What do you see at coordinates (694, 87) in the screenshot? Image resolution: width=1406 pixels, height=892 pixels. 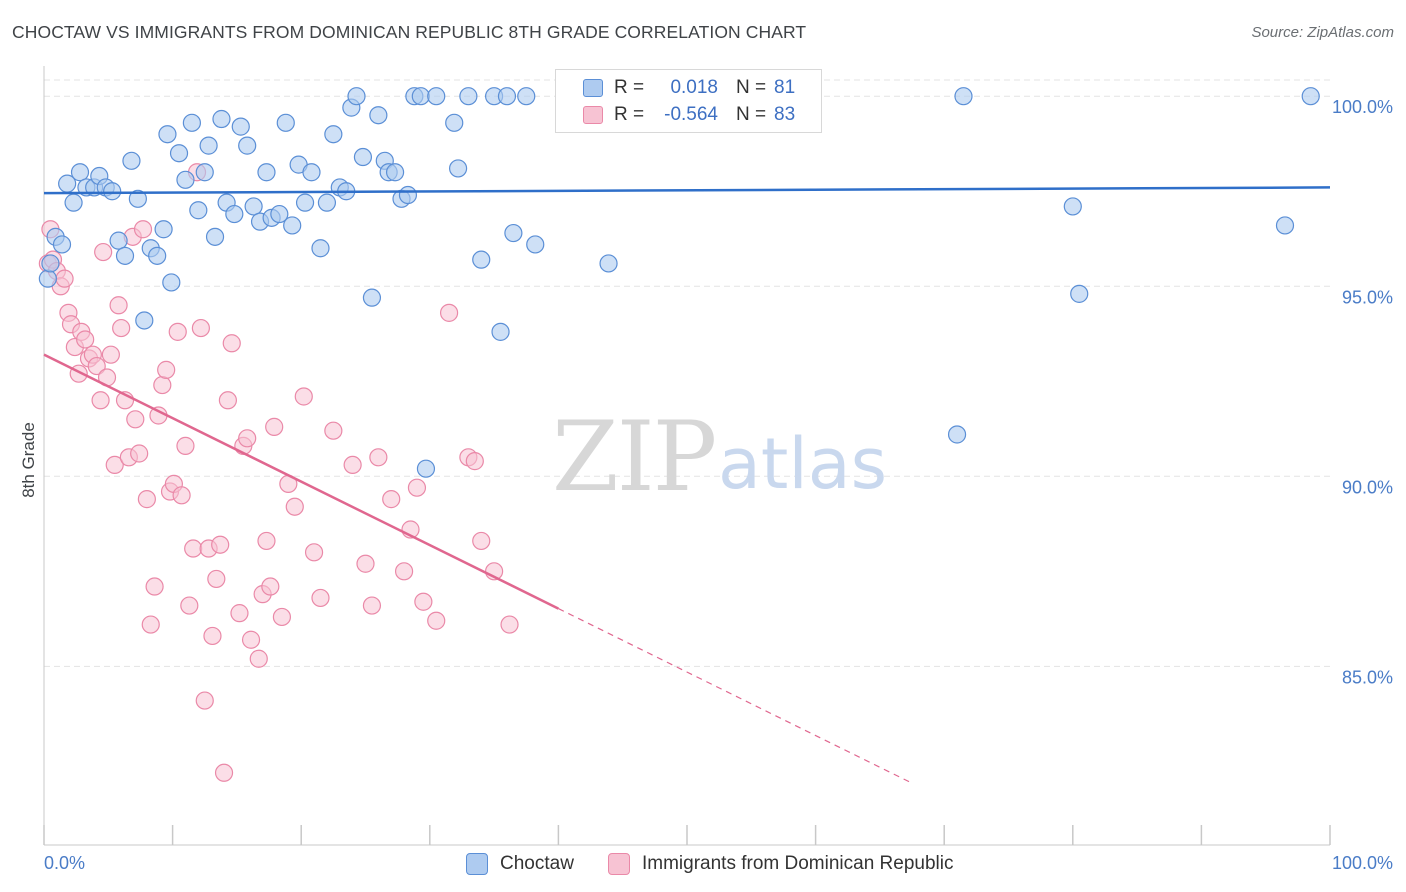 I see `legend-r-value: 0.018` at bounding box center [694, 87].